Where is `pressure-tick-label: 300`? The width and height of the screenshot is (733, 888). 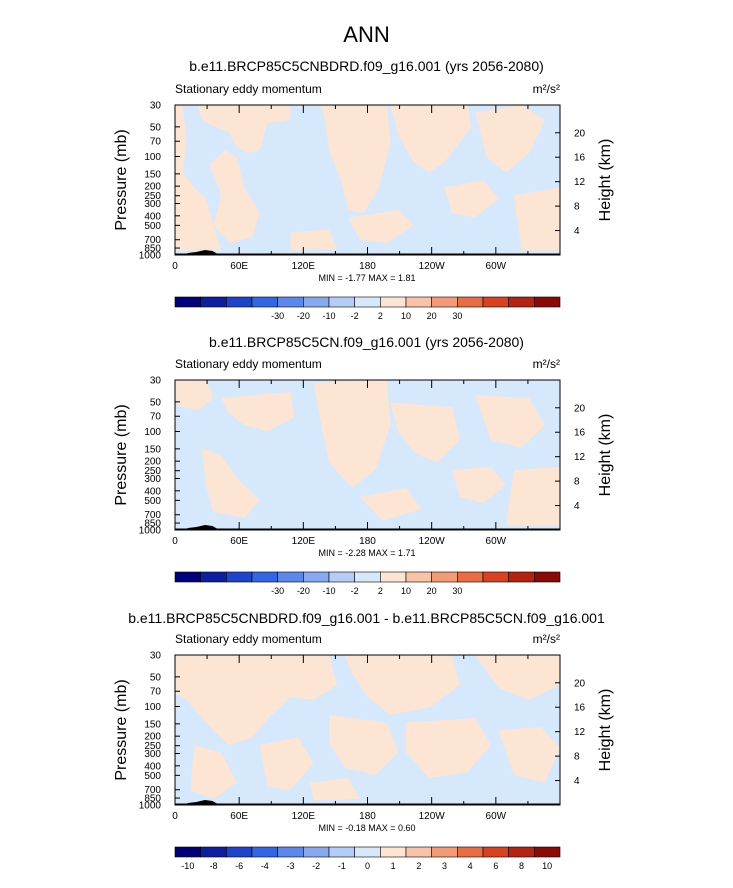 pressure-tick-label: 300 is located at coordinates (152, 204).